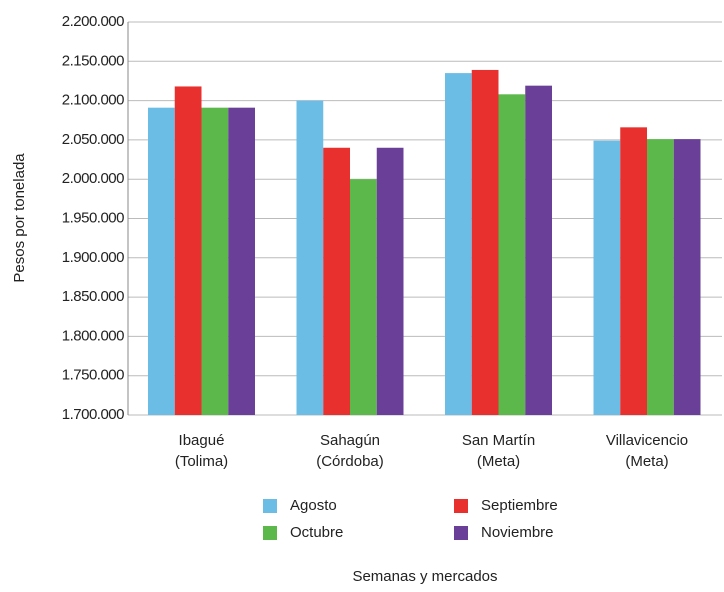 The image size is (724, 592). I want to click on legend-label: Septiembre, so click(519, 505).